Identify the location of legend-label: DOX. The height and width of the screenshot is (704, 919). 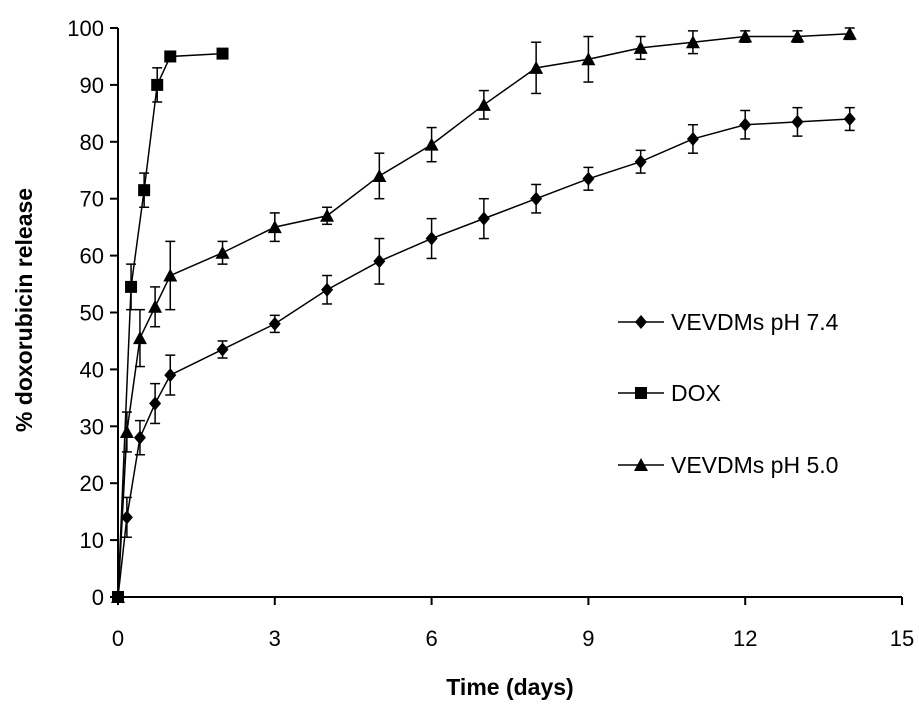
(696, 393).